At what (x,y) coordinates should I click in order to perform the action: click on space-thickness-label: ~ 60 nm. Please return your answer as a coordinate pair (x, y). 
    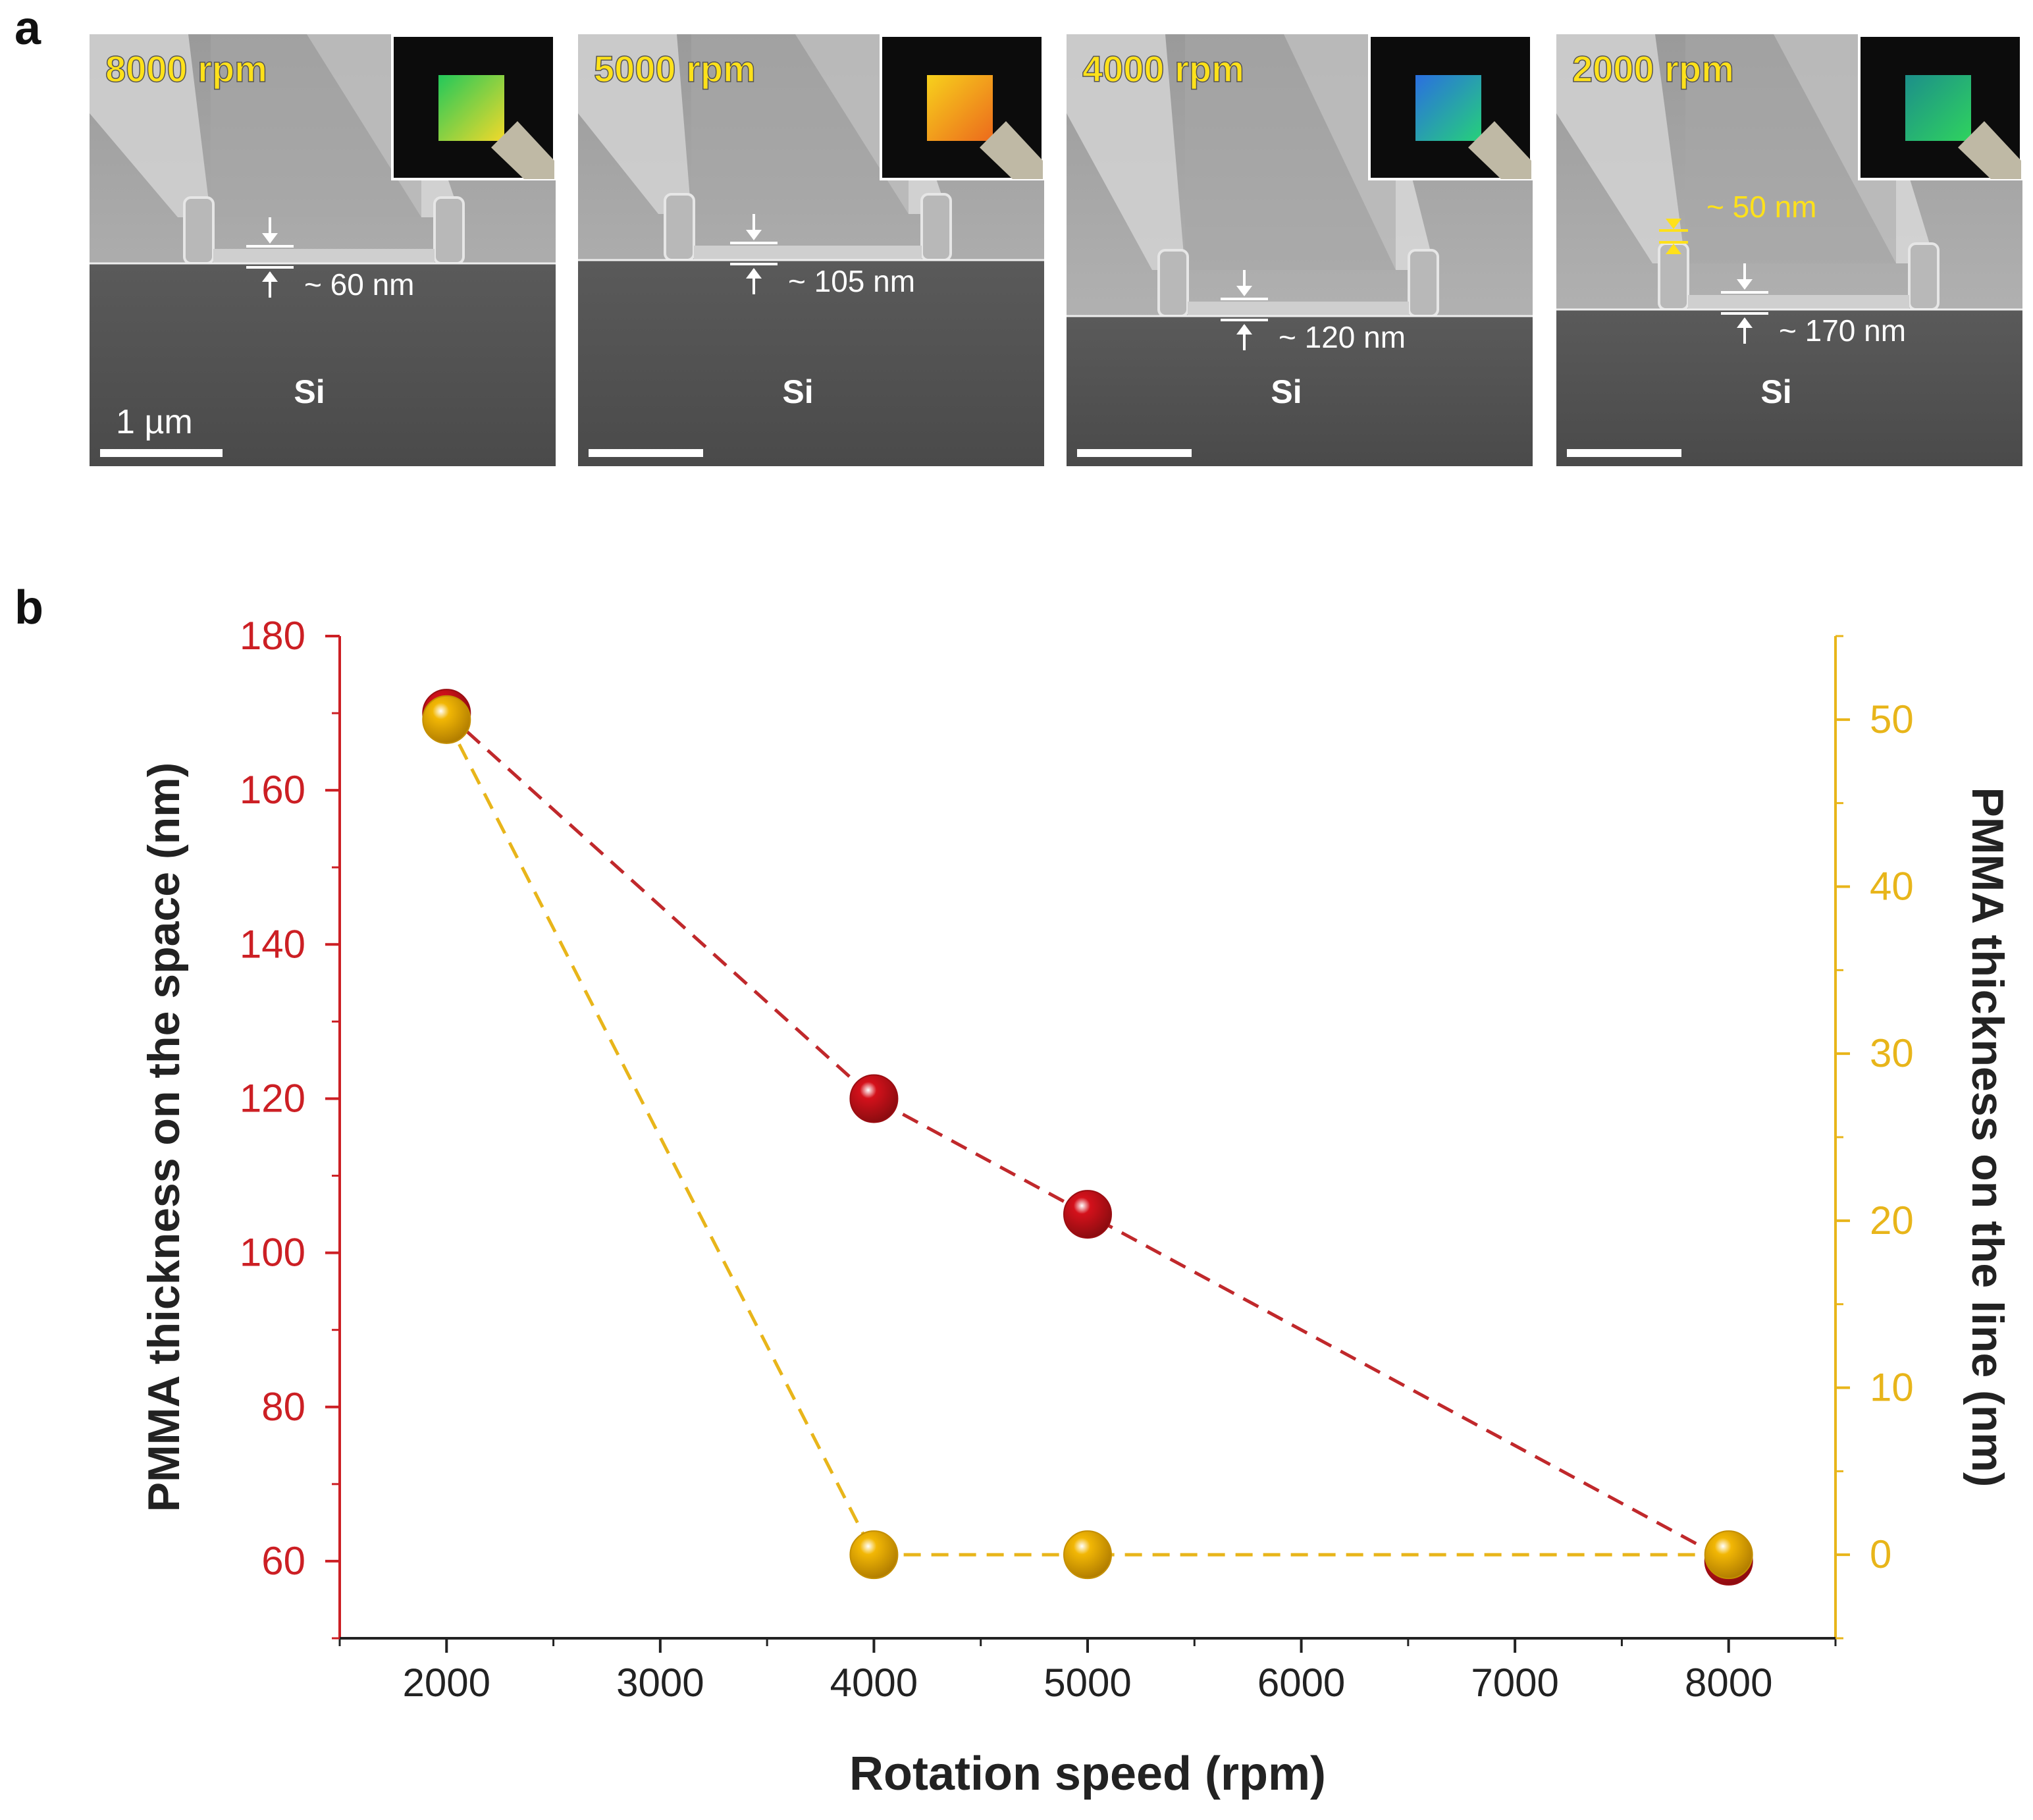
    Looking at the image, I should click on (359, 284).